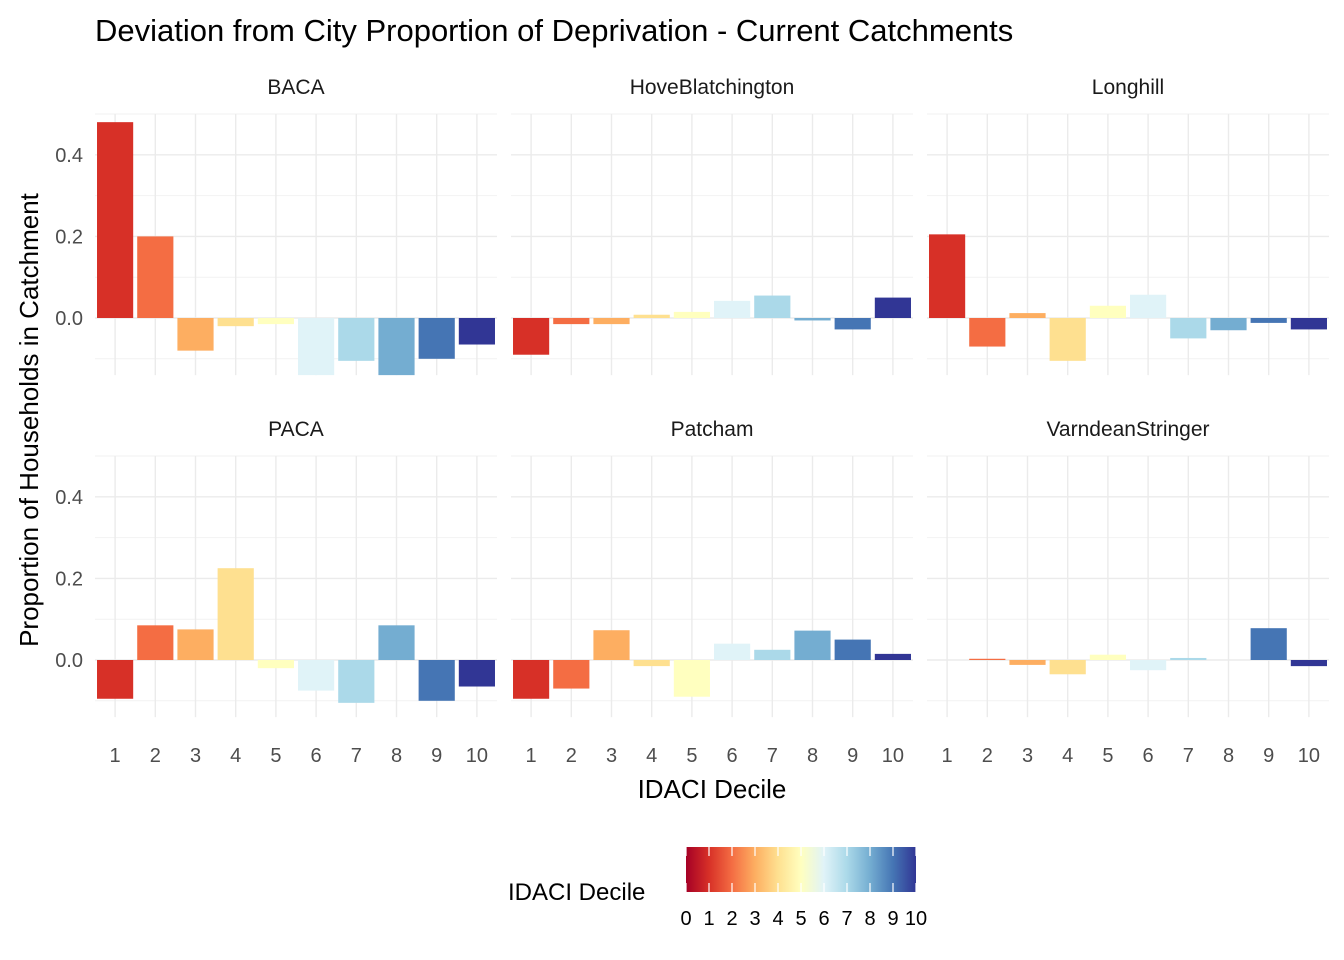 Image resolution: width=1344 pixels, height=960 pixels. What do you see at coordinates (846, 919) in the screenshot?
I see `legend-tick-label: 7` at bounding box center [846, 919].